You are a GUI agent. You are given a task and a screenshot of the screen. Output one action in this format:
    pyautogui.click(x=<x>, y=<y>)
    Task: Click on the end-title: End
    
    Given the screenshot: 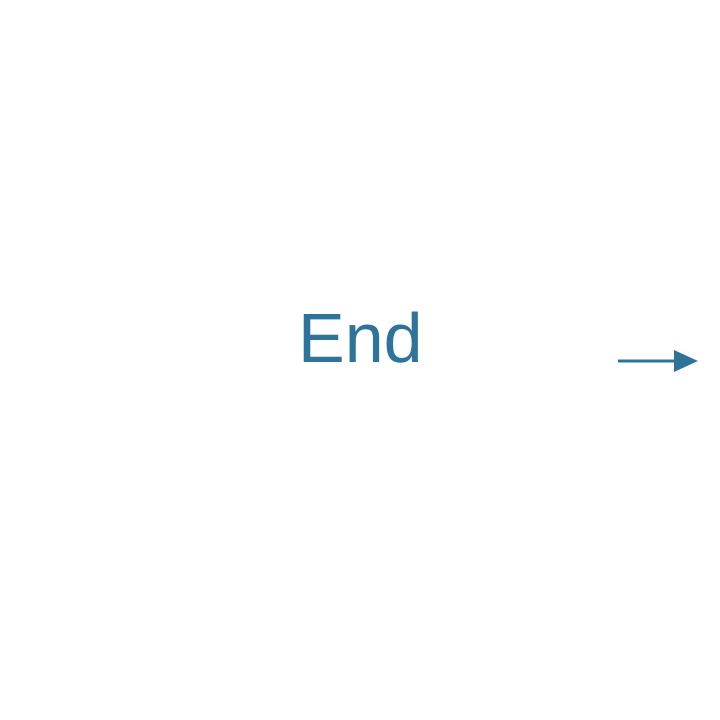 What is the action you would take?
    pyautogui.click(x=360, y=338)
    